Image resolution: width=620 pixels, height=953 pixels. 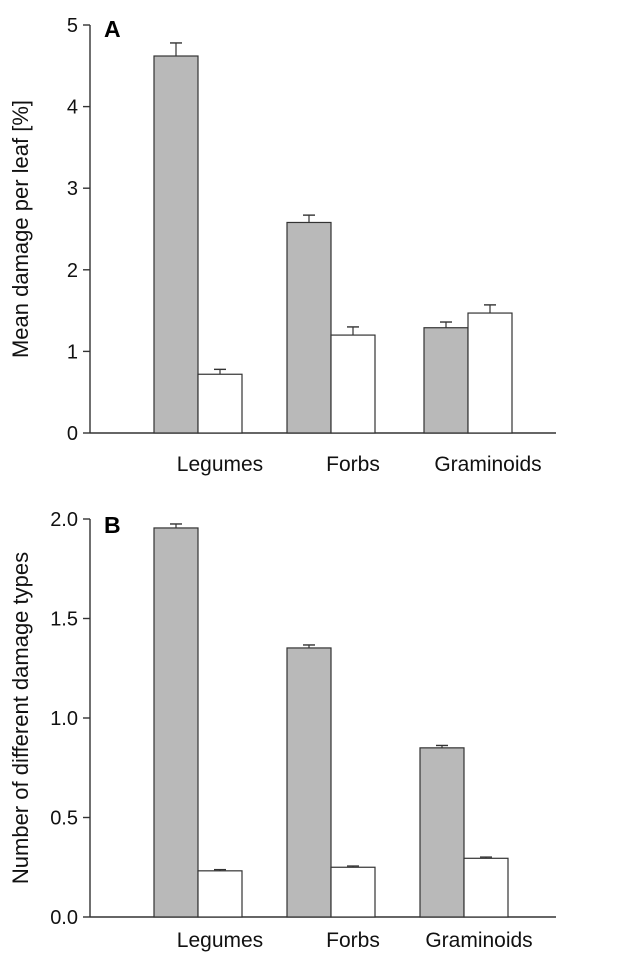 I want to click on y-tick-label: 3, so click(x=72, y=189).